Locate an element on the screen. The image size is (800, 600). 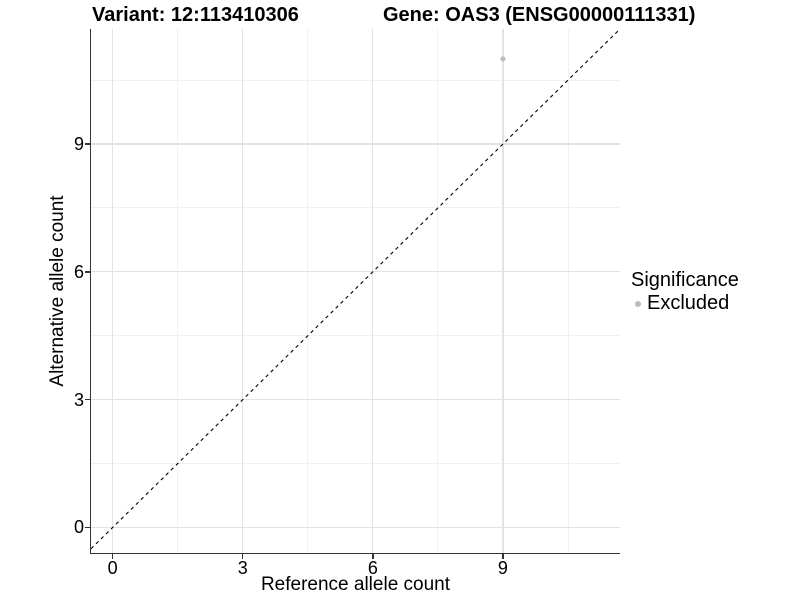
y-tick-label: 3 is located at coordinates (78, 399).